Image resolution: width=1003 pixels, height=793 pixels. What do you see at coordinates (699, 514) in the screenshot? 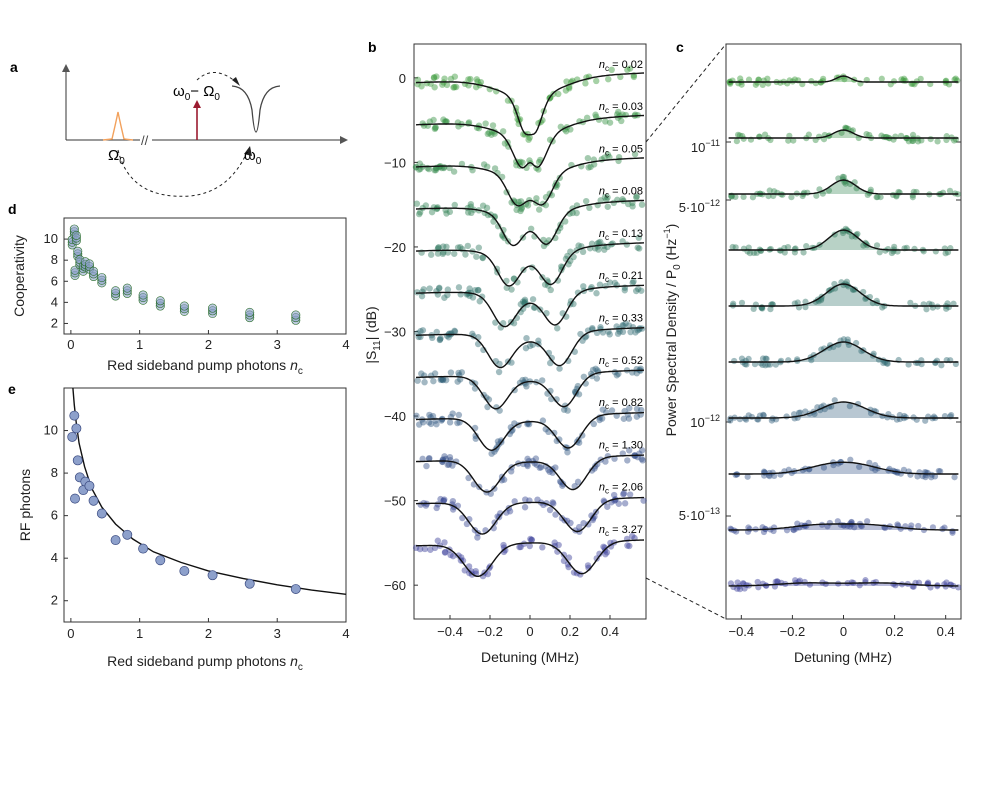
I see `panel-c-ytick-4: 5·10⁻¹³` at bounding box center [699, 514].